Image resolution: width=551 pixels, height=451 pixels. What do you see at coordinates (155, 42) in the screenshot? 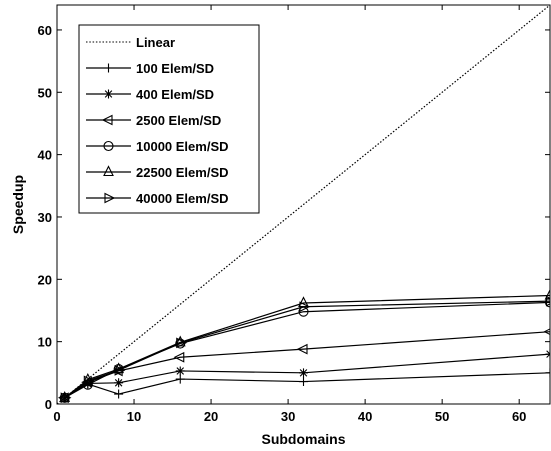
I see `legend-label: Linear` at bounding box center [155, 42].